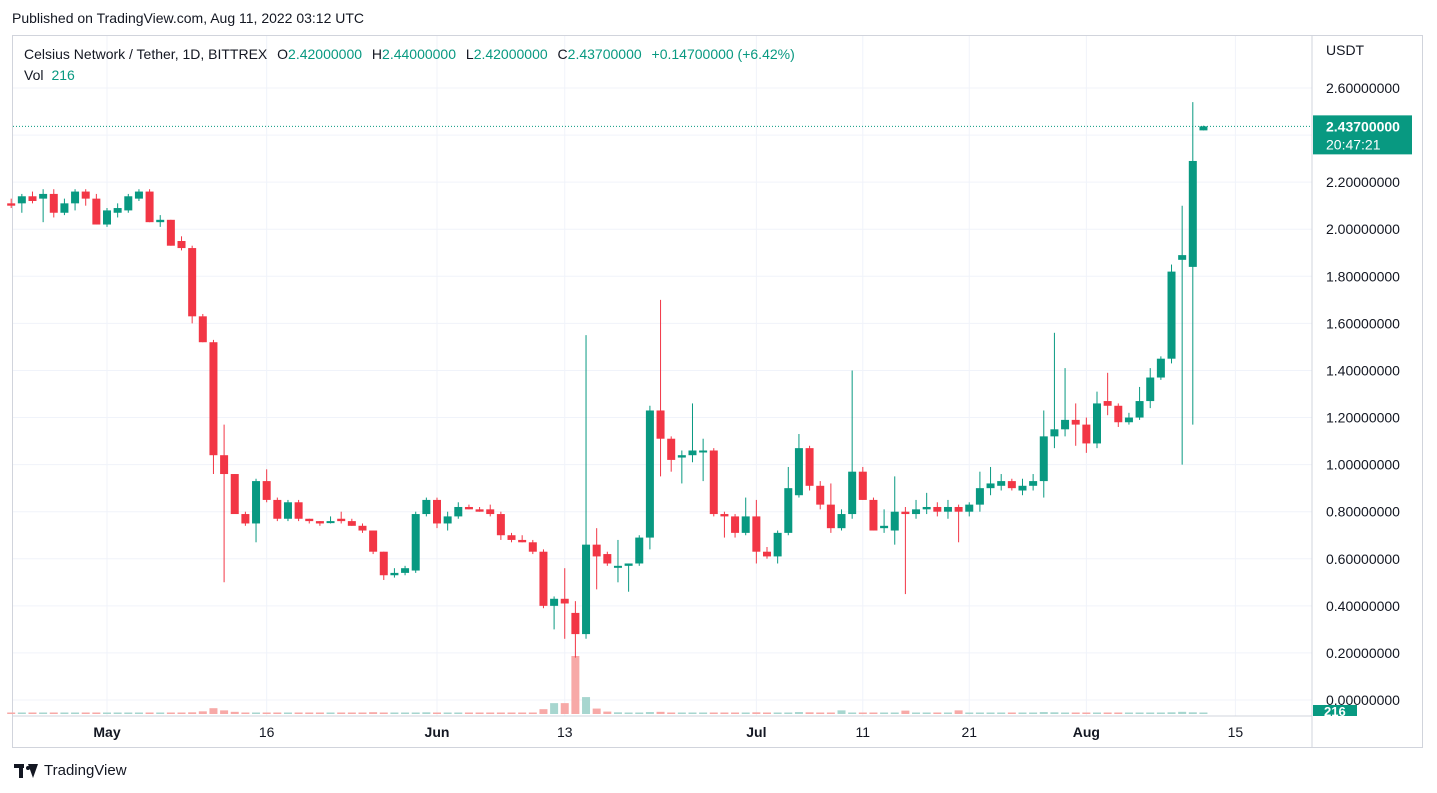  What do you see at coordinates (1363, 606) in the screenshot?
I see `y-tick-label: 0.40000000` at bounding box center [1363, 606].